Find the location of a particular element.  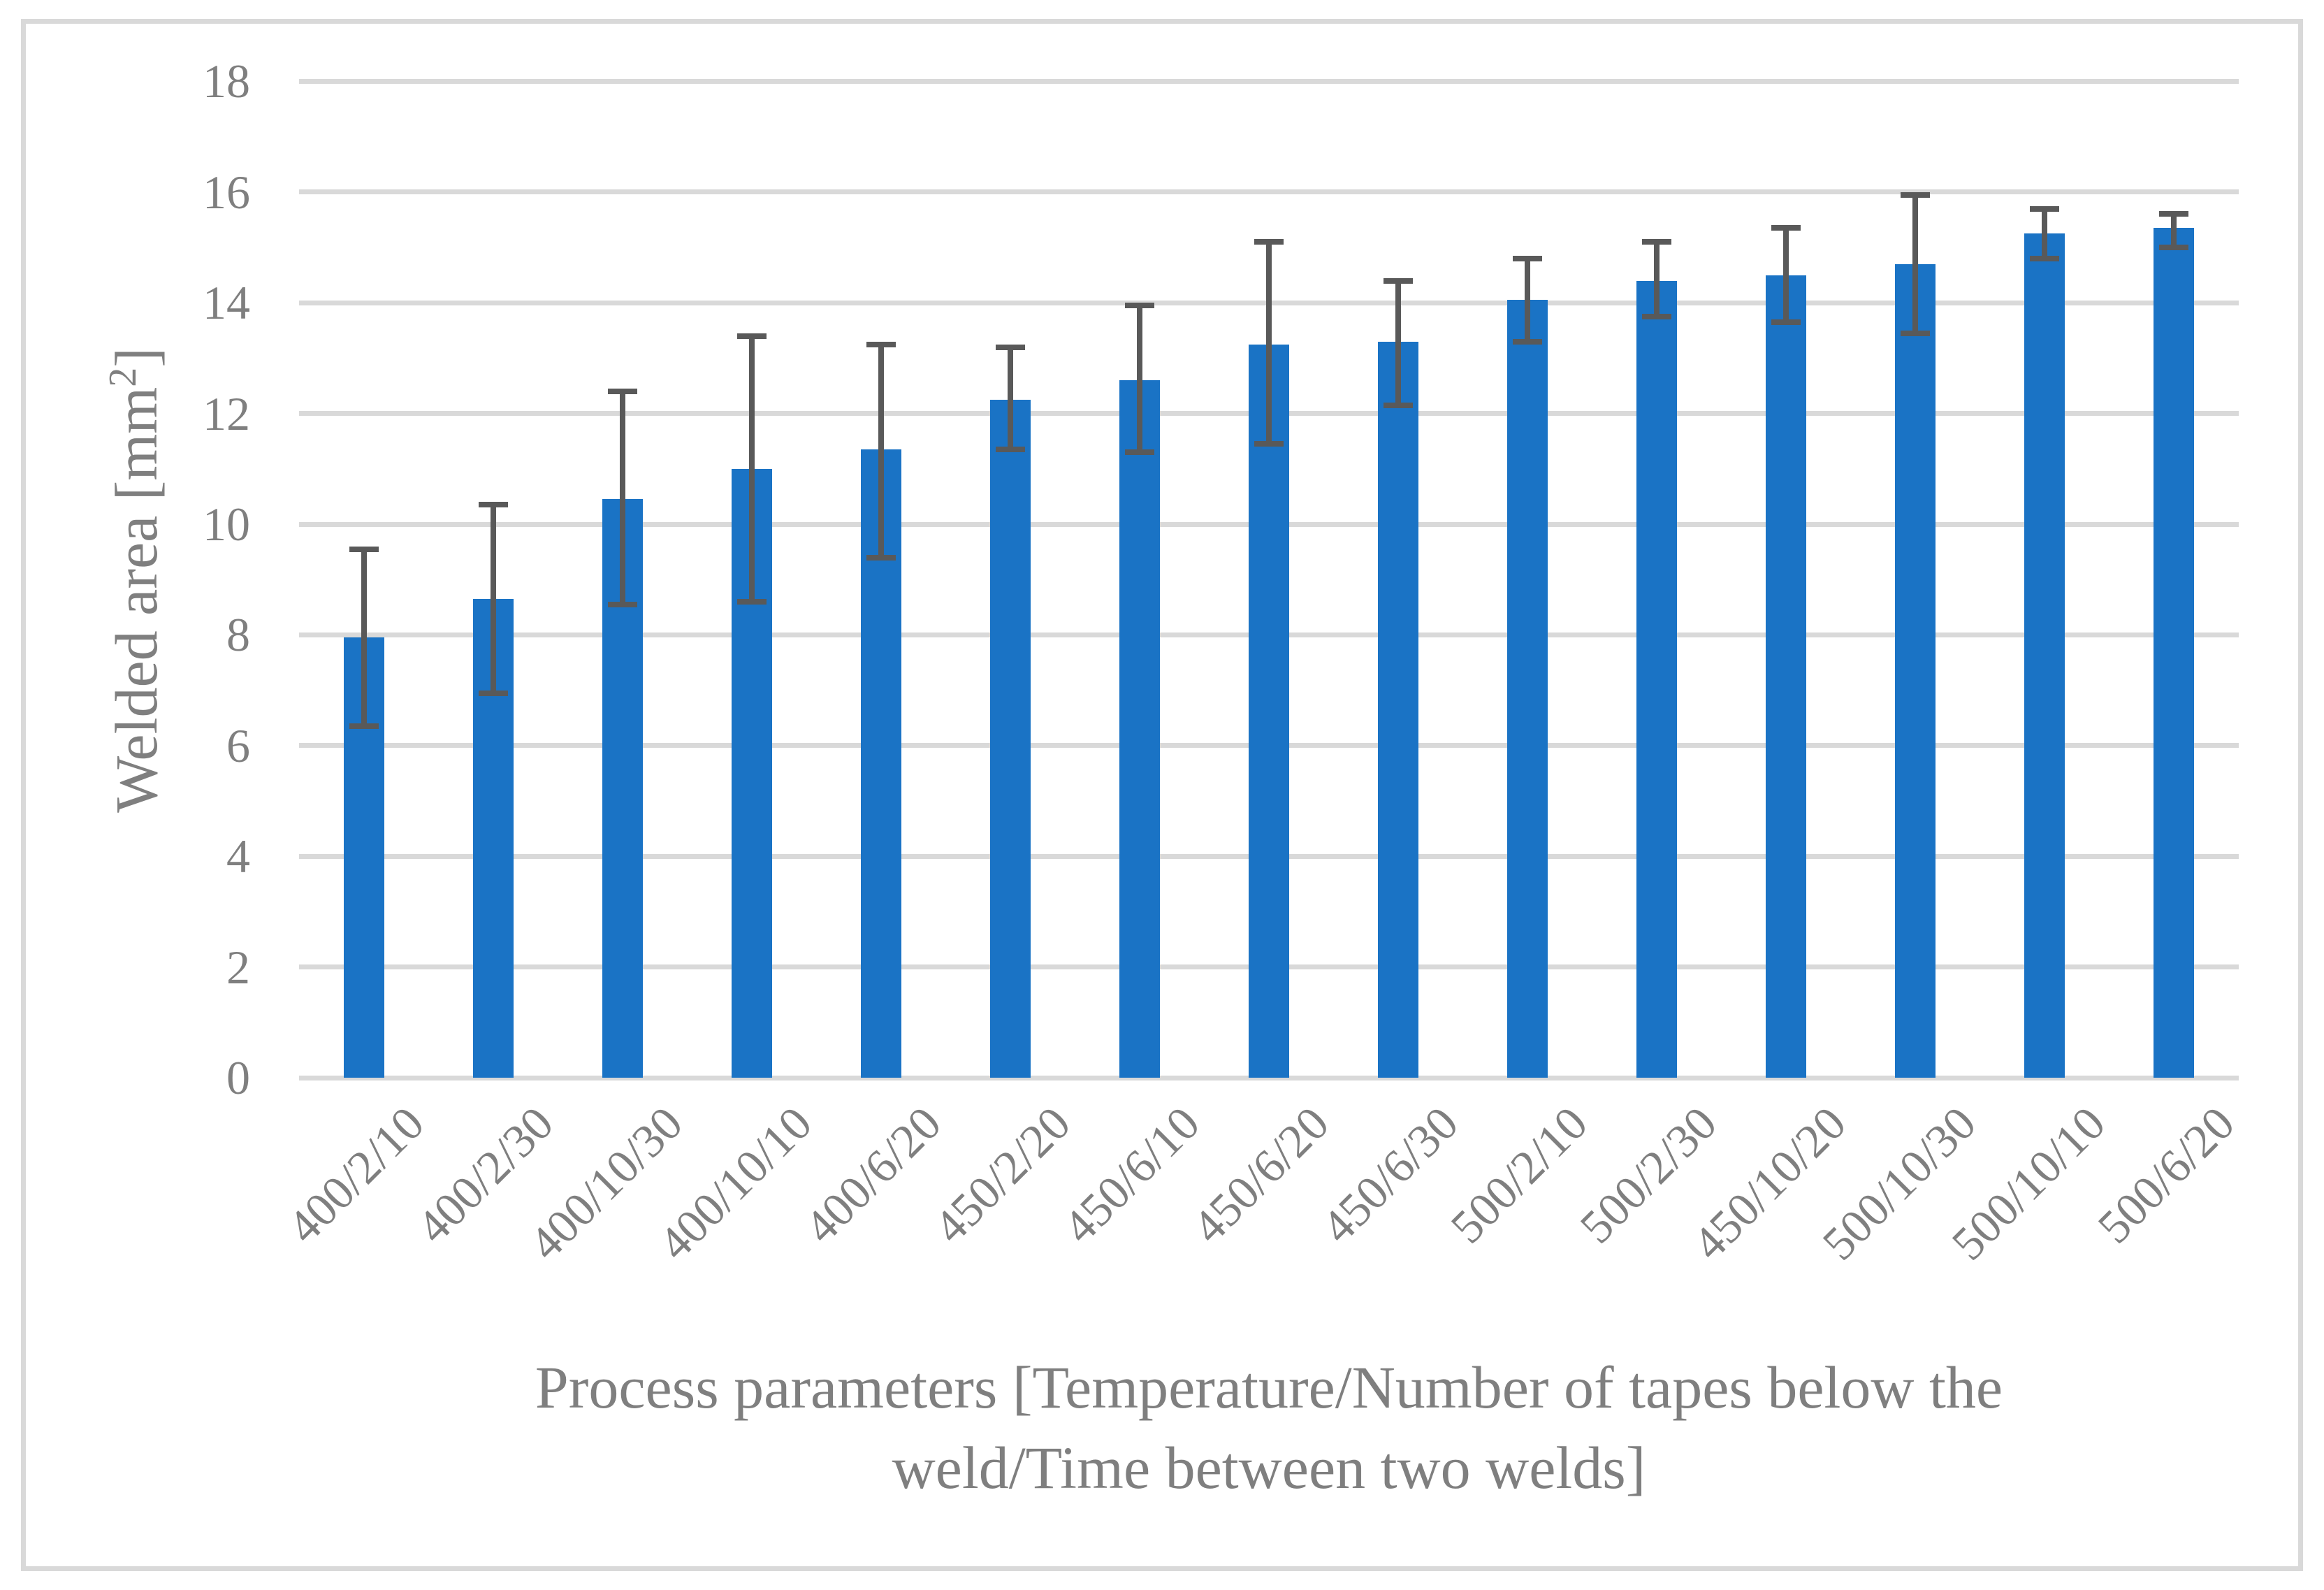

y-axis-title: Welded area [mm2] is located at coordinates (136, 580).